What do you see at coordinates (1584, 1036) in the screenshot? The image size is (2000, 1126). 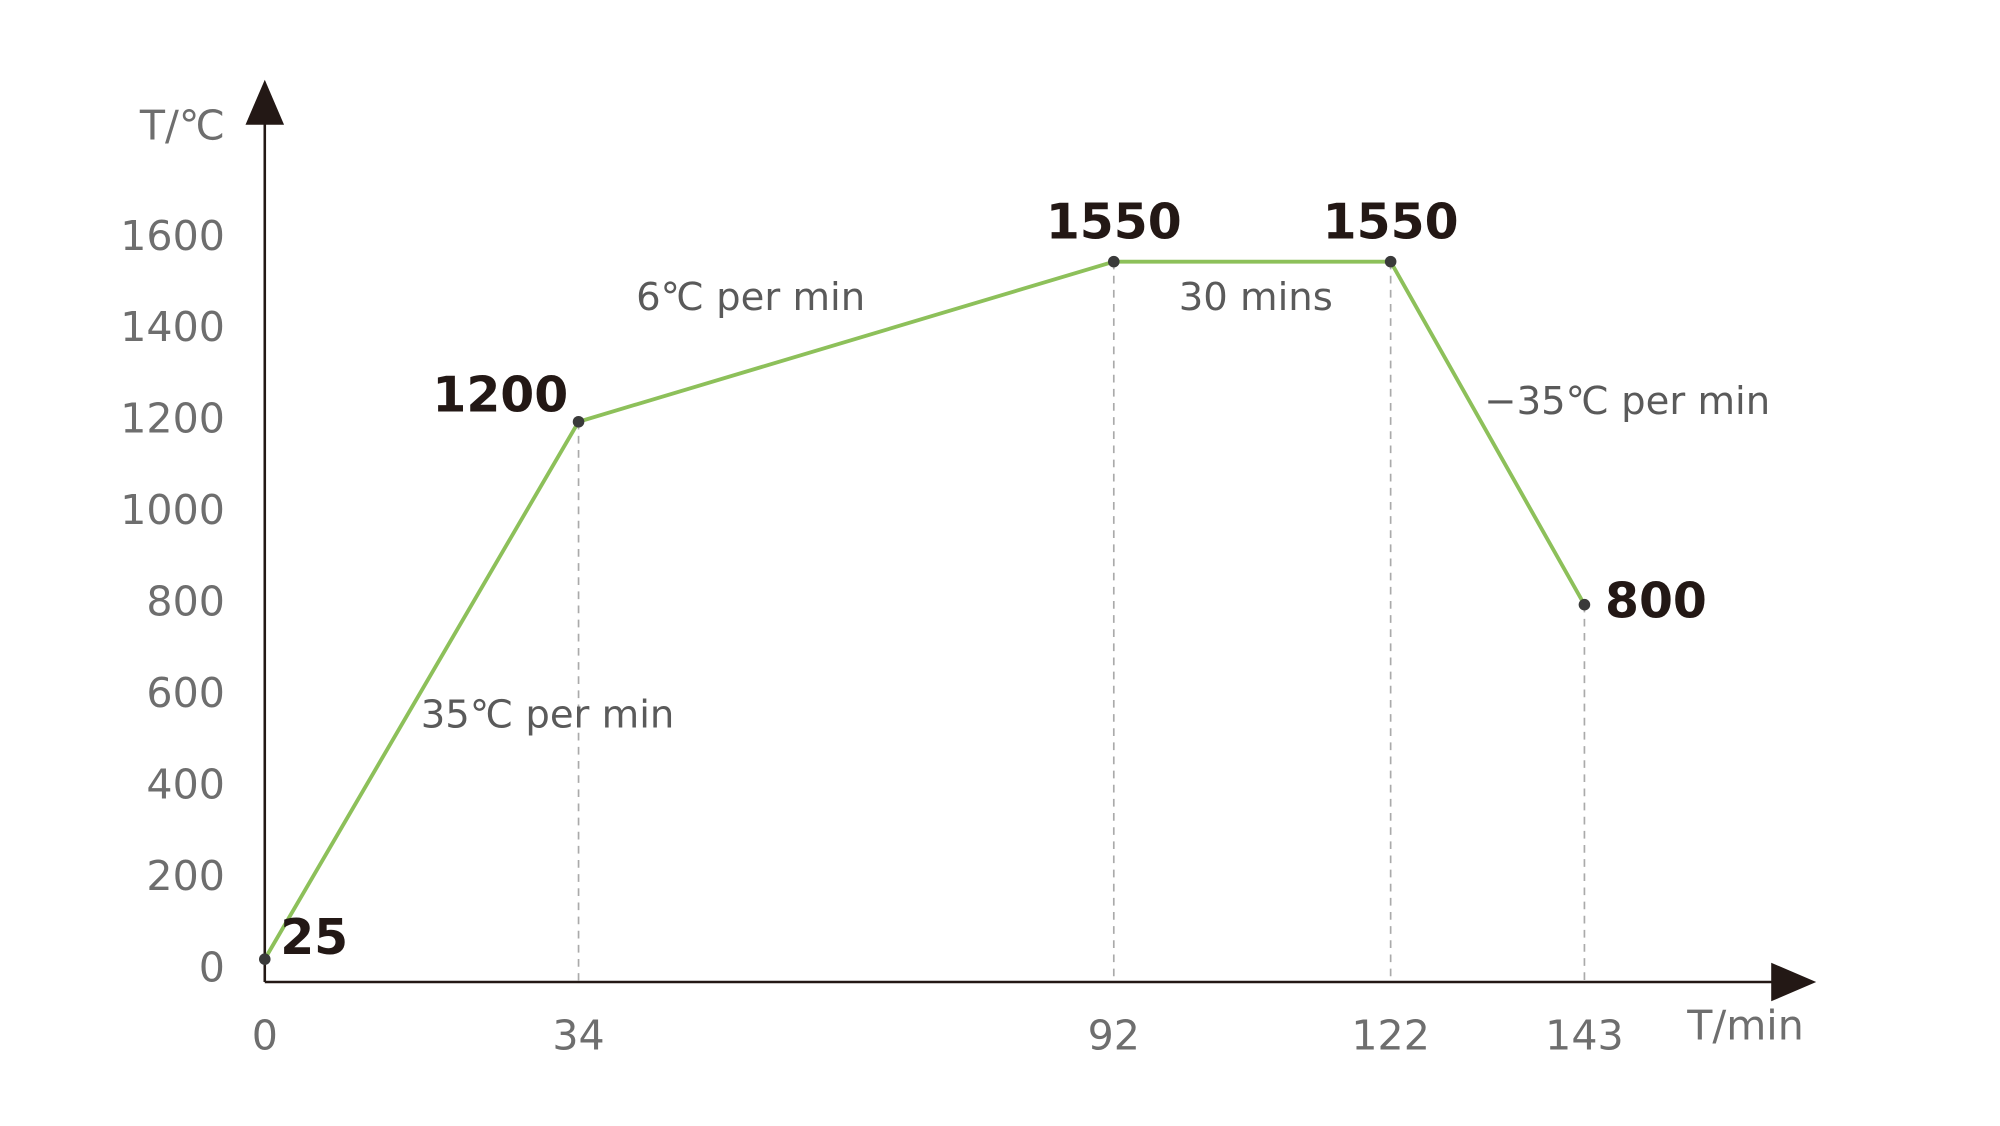 I see `x-tick-label: 143` at bounding box center [1584, 1036].